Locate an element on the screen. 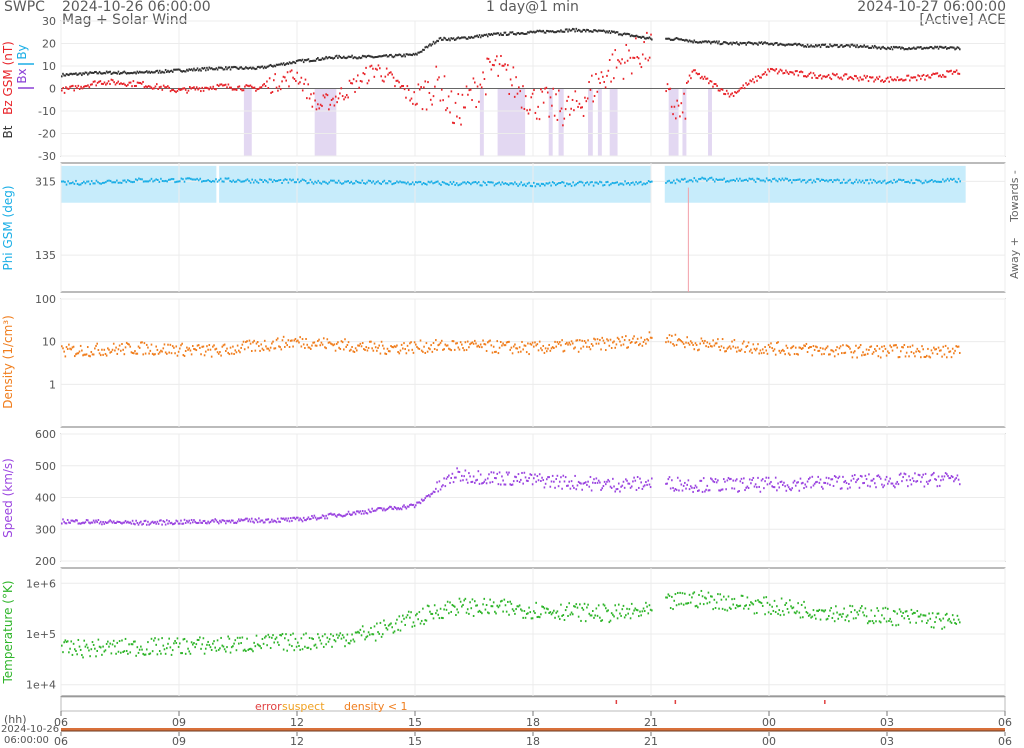 The image size is (1024, 748). towards-label: Towards - is located at coordinates (1014, 196).